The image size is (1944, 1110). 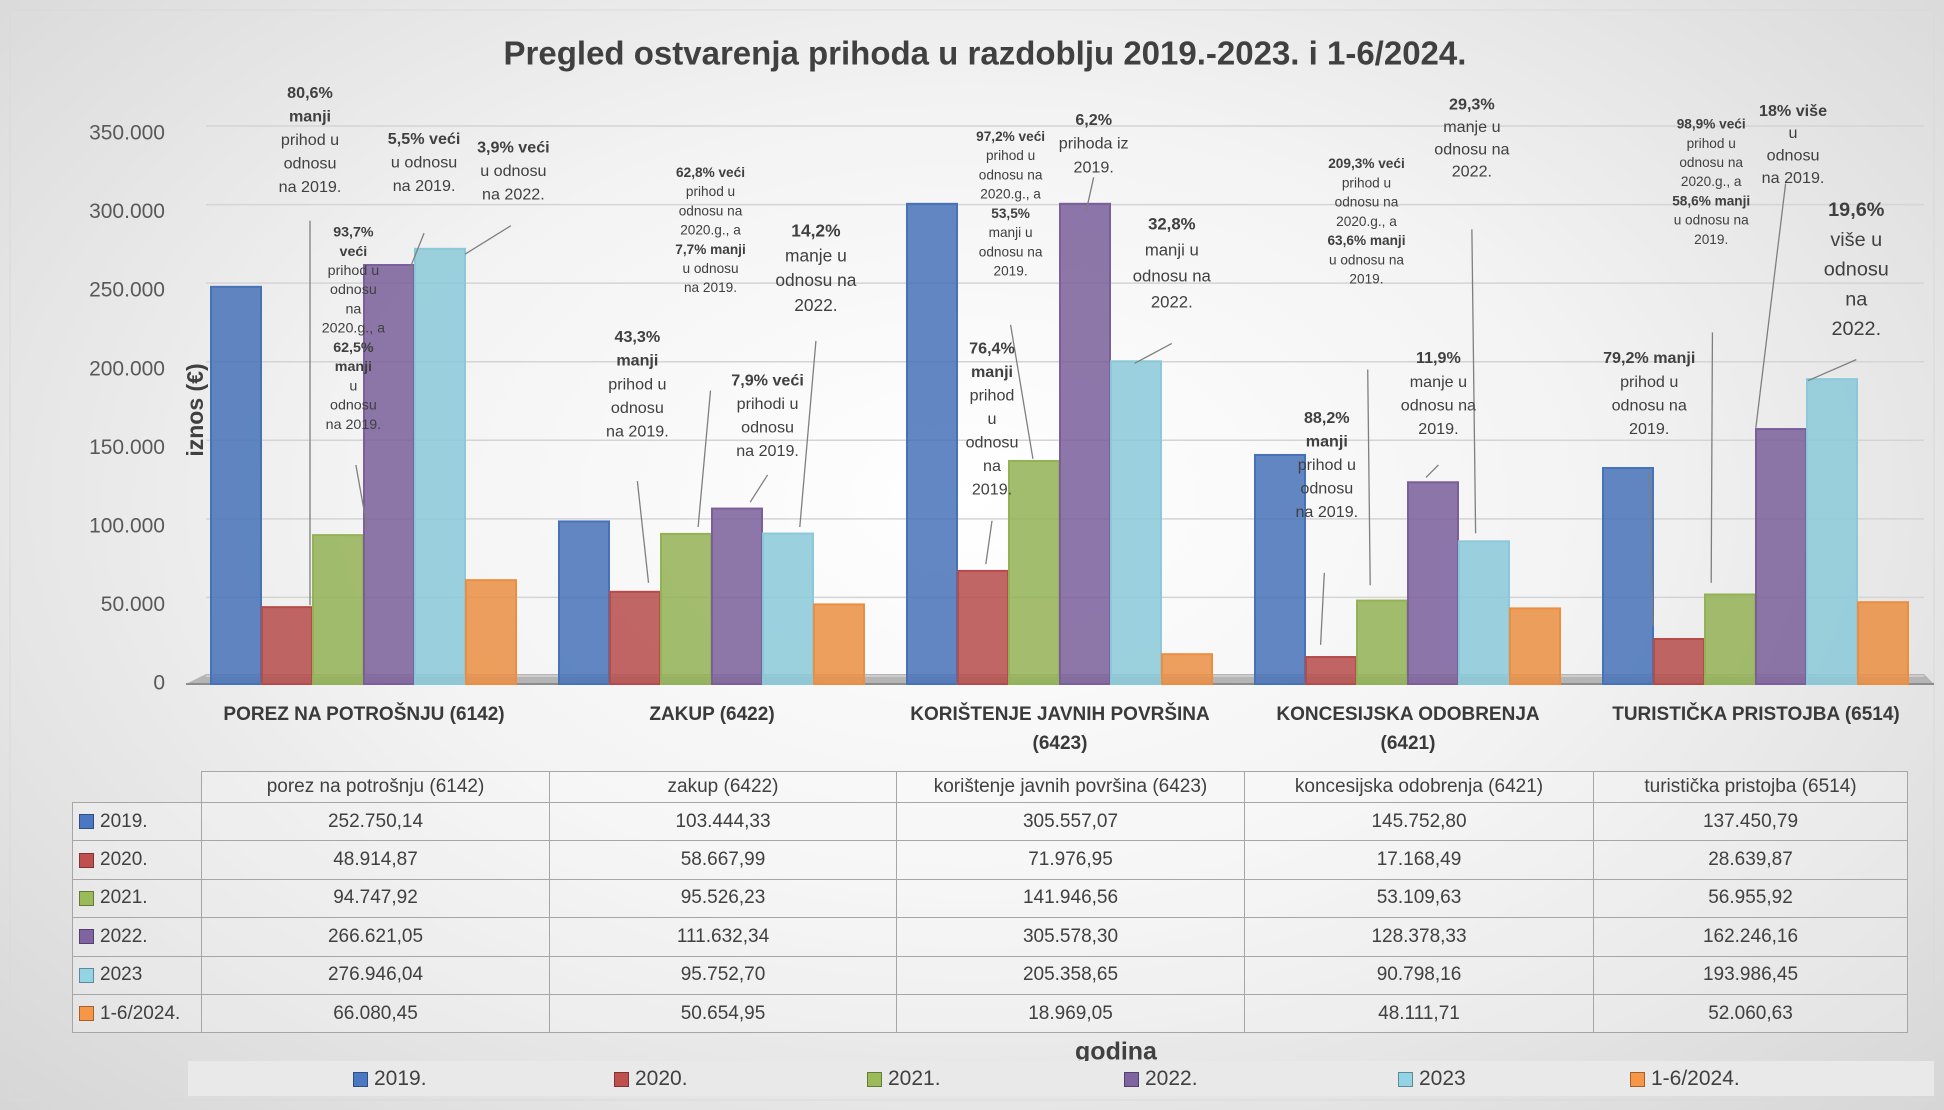 What do you see at coordinates (124, 898) in the screenshot?
I see `row-label-text: 2021.` at bounding box center [124, 898].